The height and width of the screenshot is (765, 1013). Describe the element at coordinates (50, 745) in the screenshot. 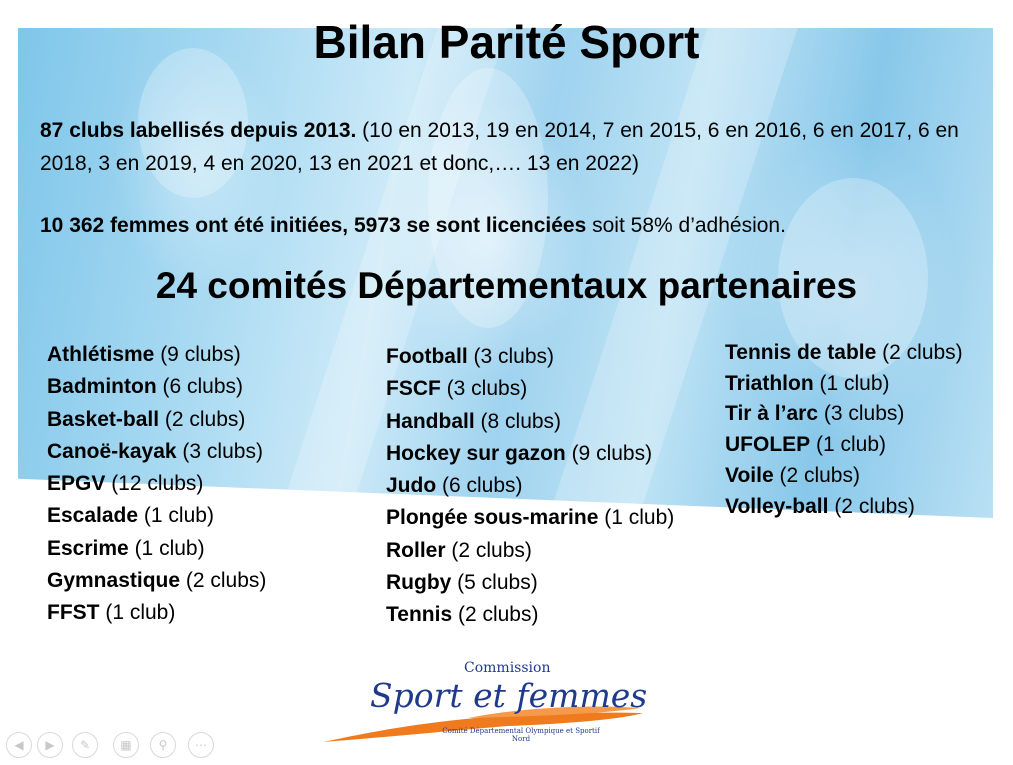

I see `next-icon: ▶` at that location.